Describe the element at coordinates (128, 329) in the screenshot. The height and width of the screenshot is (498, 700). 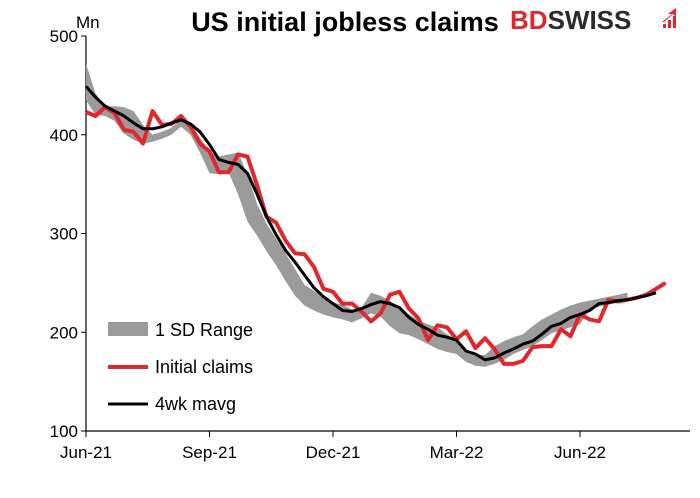
I see `legend-swatch-sd-range` at that location.